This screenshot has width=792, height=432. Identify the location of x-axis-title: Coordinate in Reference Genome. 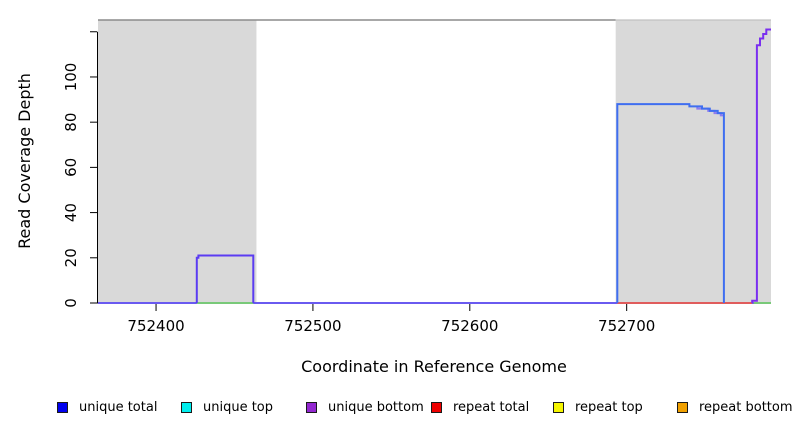
(434, 366).